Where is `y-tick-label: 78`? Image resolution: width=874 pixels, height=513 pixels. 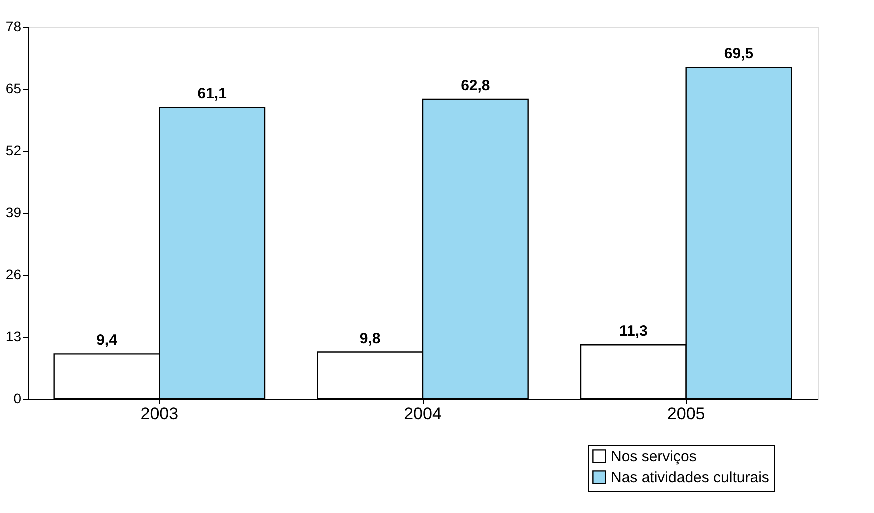
y-tick-label: 78 is located at coordinates (14, 26).